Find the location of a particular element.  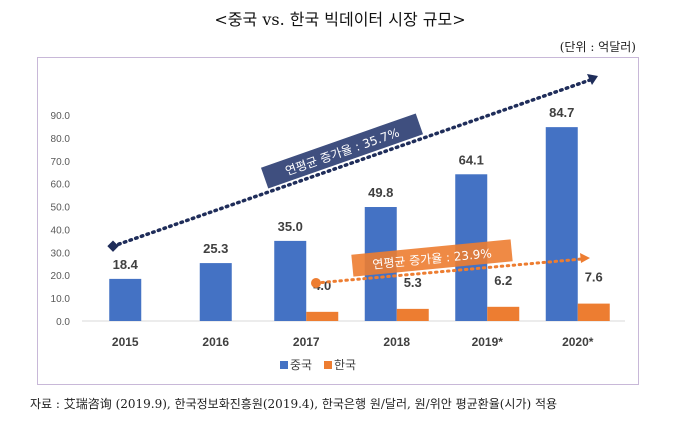

china-trend-start-marker is located at coordinates (113, 246).